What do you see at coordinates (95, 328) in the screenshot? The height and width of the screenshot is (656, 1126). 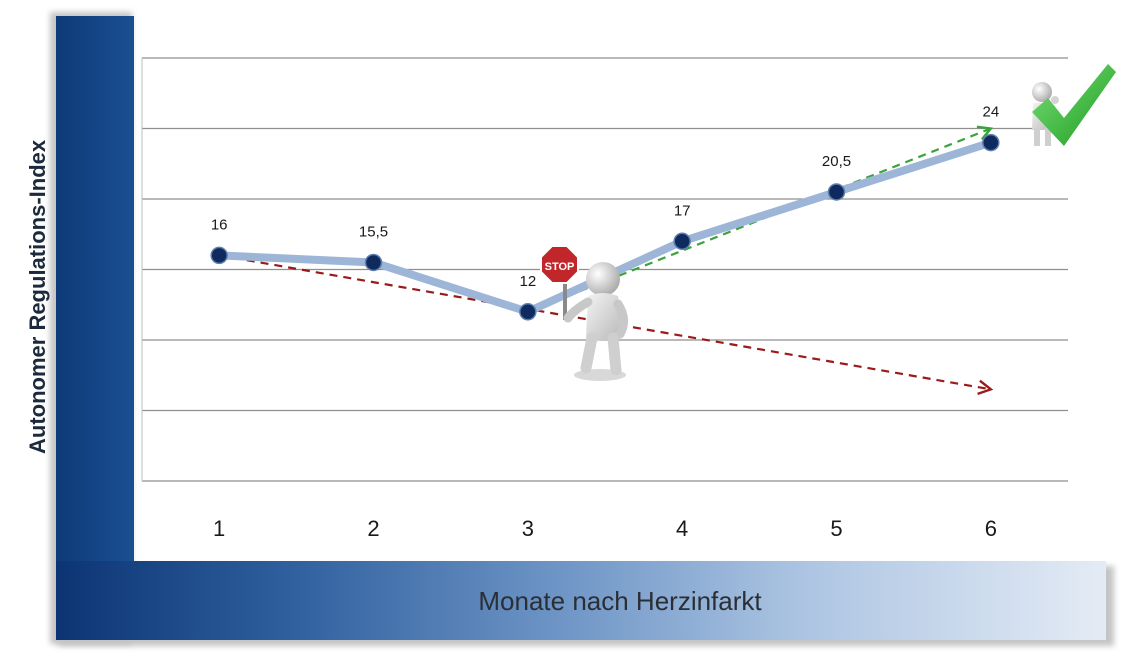 I see `y-axis-band` at bounding box center [95, 328].